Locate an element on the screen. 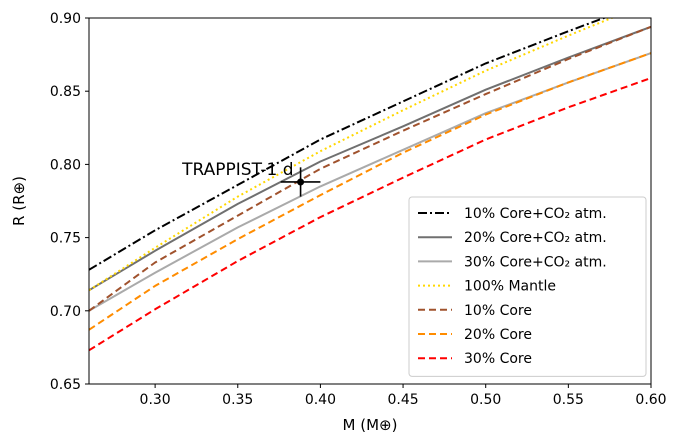  legend-label-20-core-co-atm: 20% Core+CO₂ atm. is located at coordinates (535, 238).